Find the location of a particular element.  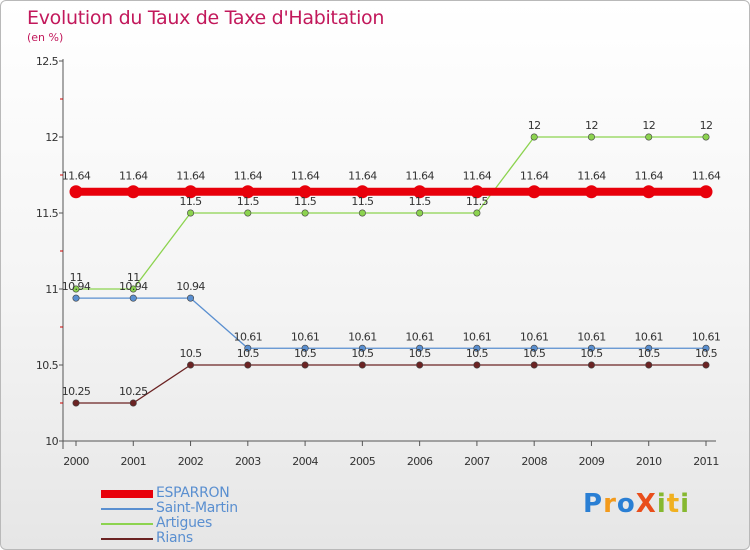

legend-item-saint-martin: Saint-Martin is located at coordinates (211, 508).